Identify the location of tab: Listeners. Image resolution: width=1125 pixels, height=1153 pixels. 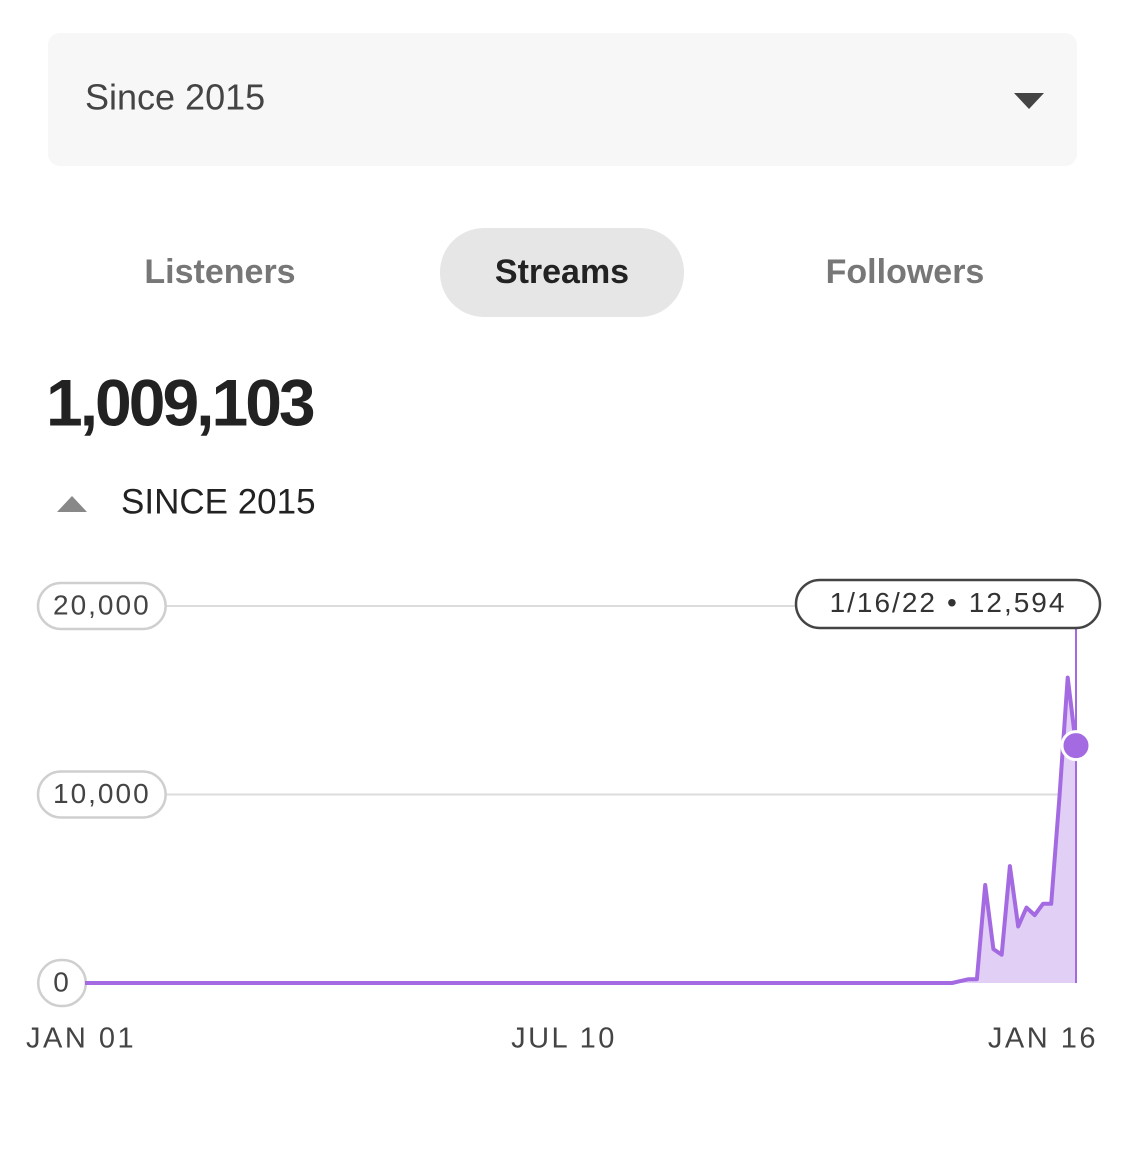
(219, 272).